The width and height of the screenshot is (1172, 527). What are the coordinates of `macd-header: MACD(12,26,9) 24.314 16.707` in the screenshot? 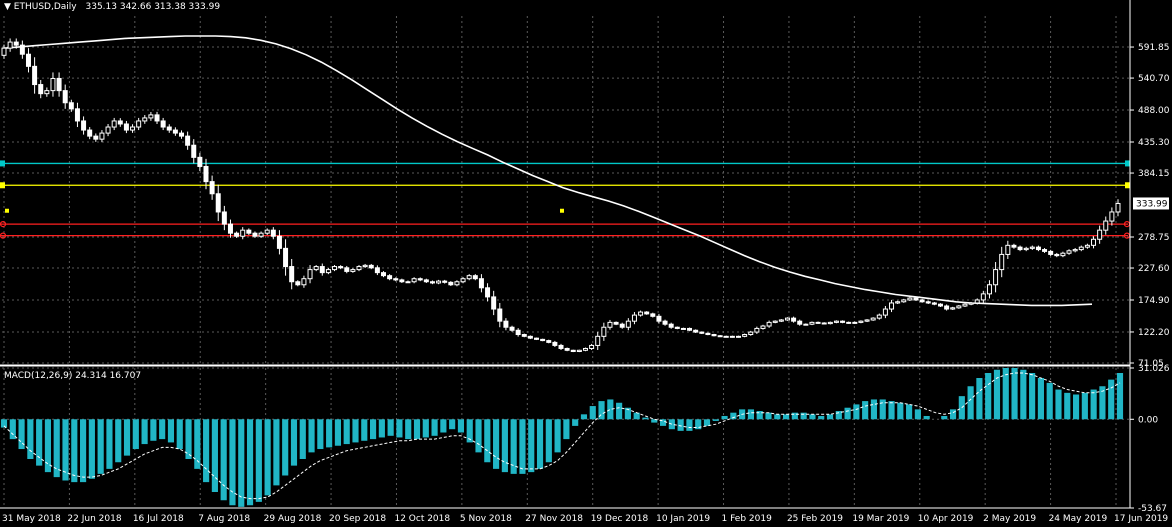 It's located at (72, 376).